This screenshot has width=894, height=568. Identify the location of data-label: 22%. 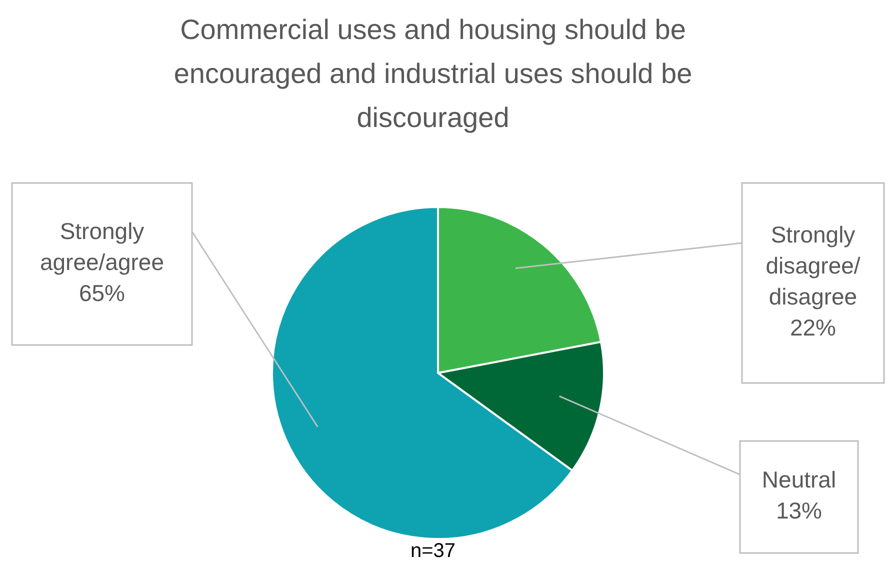
(813, 327).